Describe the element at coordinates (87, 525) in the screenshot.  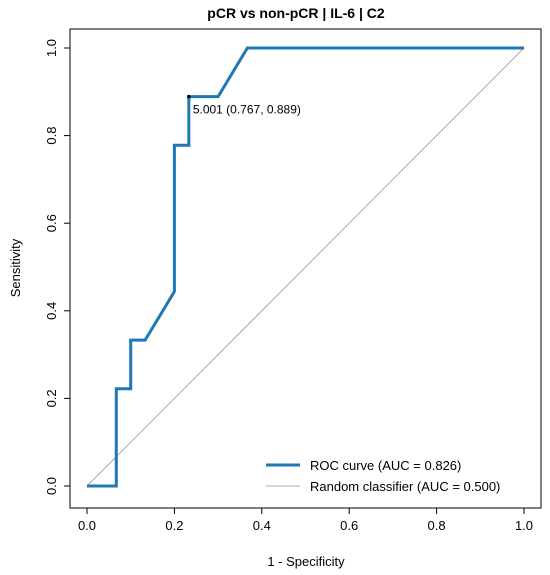
I see `x-tick-label: 0.0` at that location.